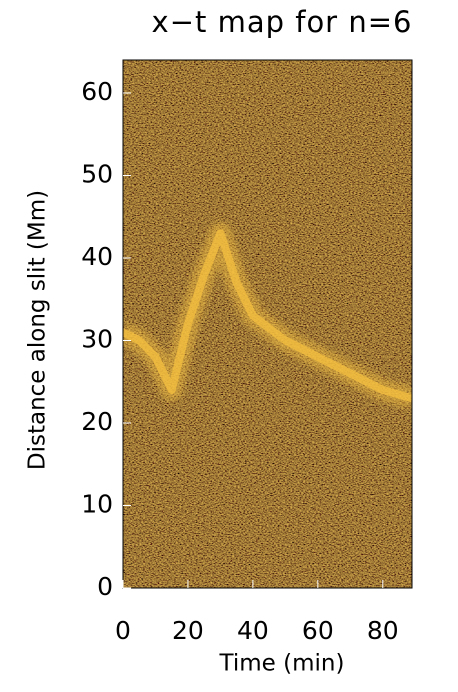 The height and width of the screenshot is (692, 458). Describe the element at coordinates (105, 586) in the screenshot. I see `y-tick-label: 0` at that location.